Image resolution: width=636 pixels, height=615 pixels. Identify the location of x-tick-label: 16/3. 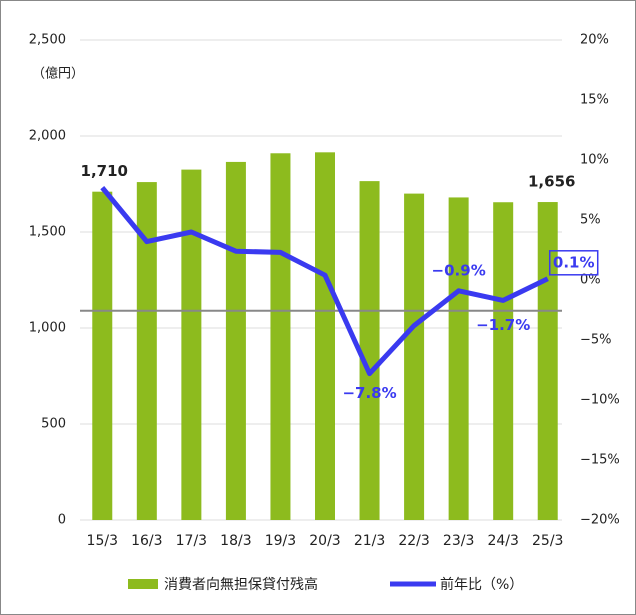
(146, 541).